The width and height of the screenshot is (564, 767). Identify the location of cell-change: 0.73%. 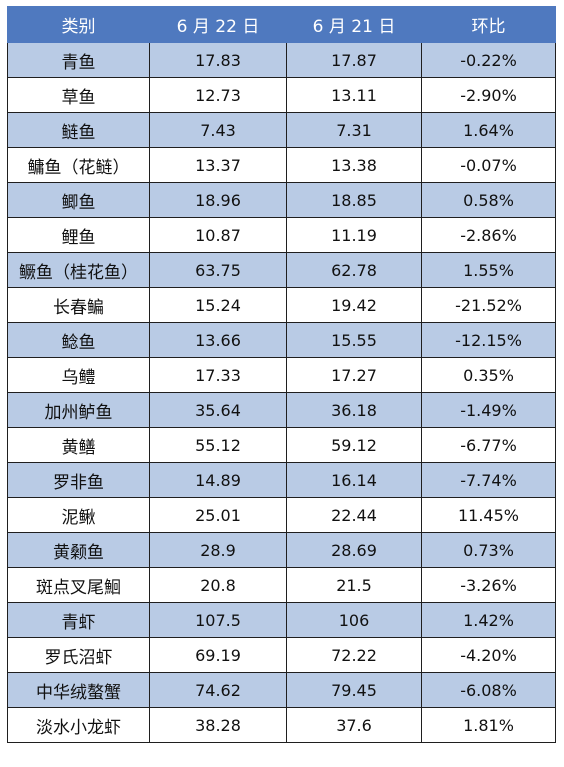
(488, 550).